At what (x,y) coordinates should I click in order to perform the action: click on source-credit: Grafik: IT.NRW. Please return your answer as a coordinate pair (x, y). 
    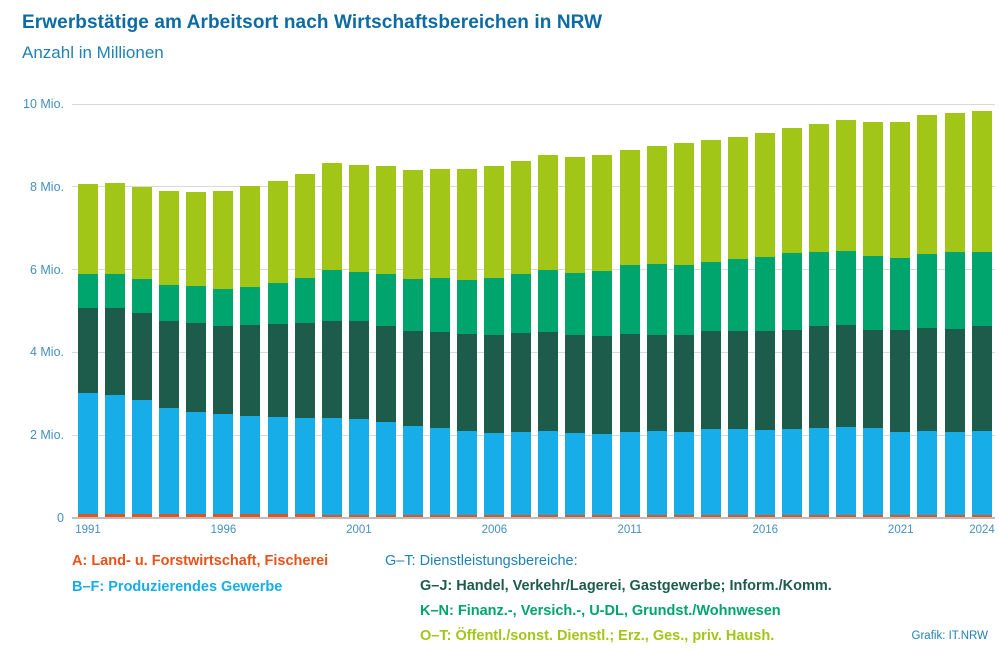
    Looking at the image, I should click on (949, 636).